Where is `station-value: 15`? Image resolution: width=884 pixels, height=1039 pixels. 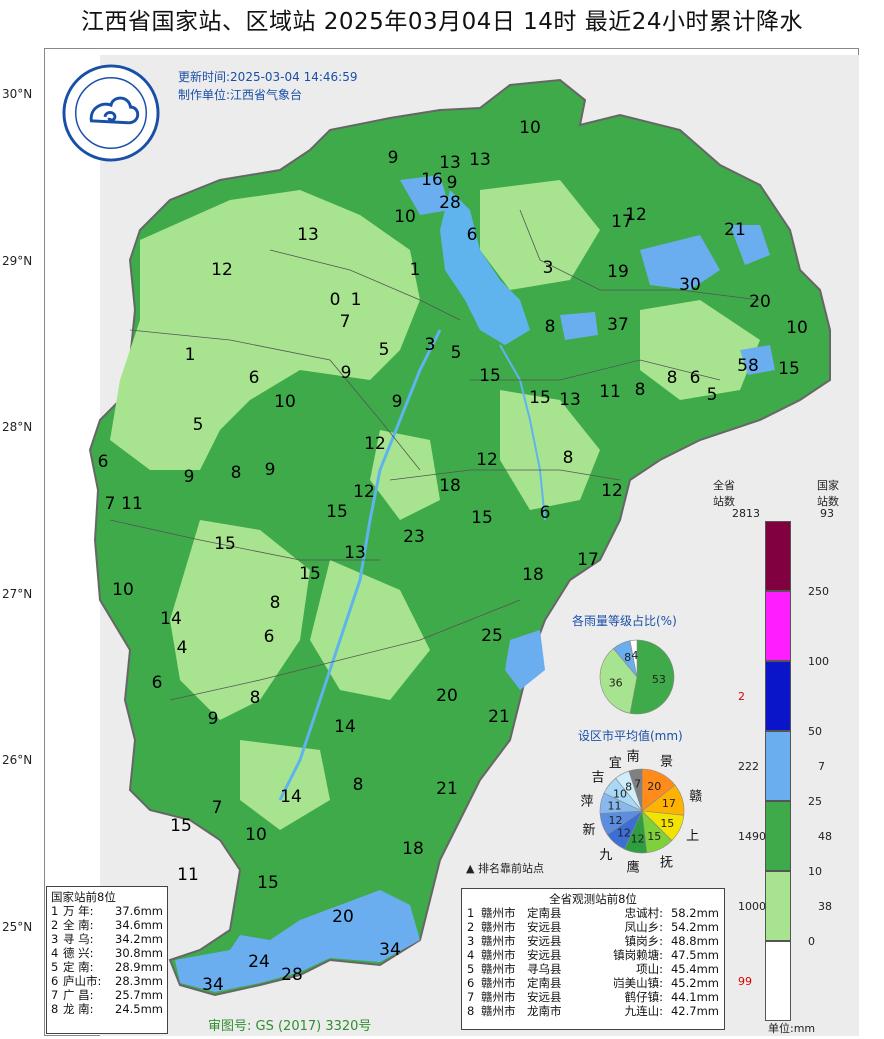 station-value: 15 is located at coordinates (540, 398).